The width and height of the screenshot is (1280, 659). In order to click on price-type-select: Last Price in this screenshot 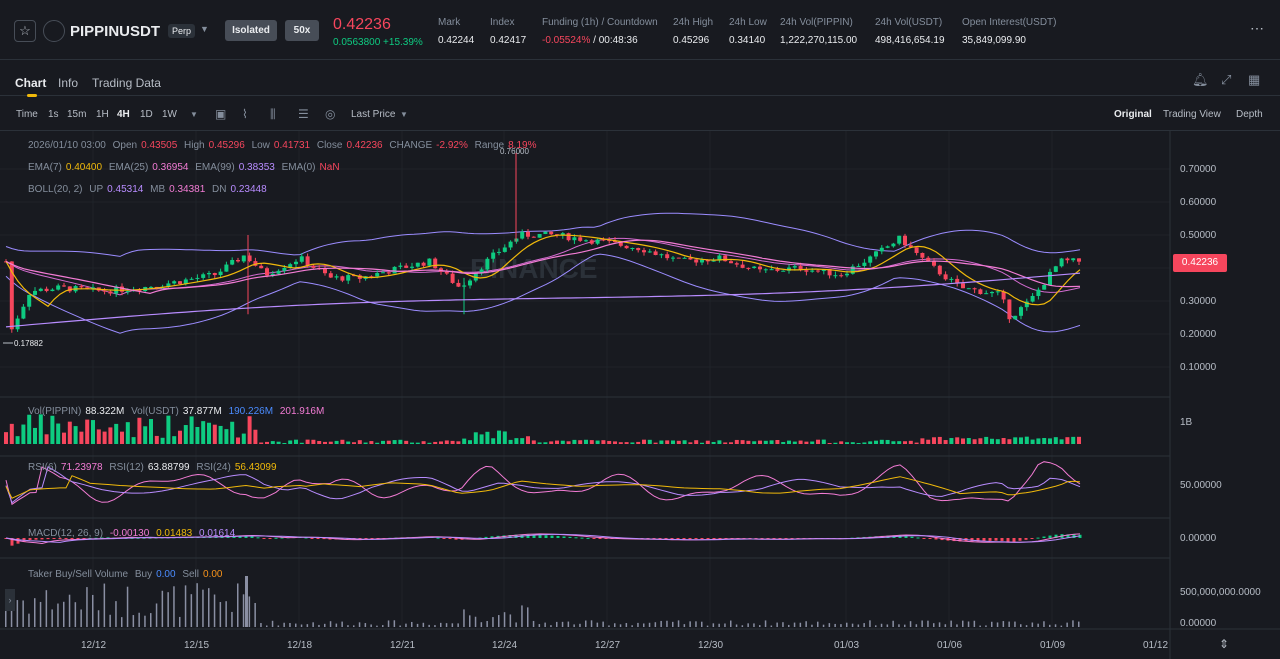, I will do `click(373, 114)`.